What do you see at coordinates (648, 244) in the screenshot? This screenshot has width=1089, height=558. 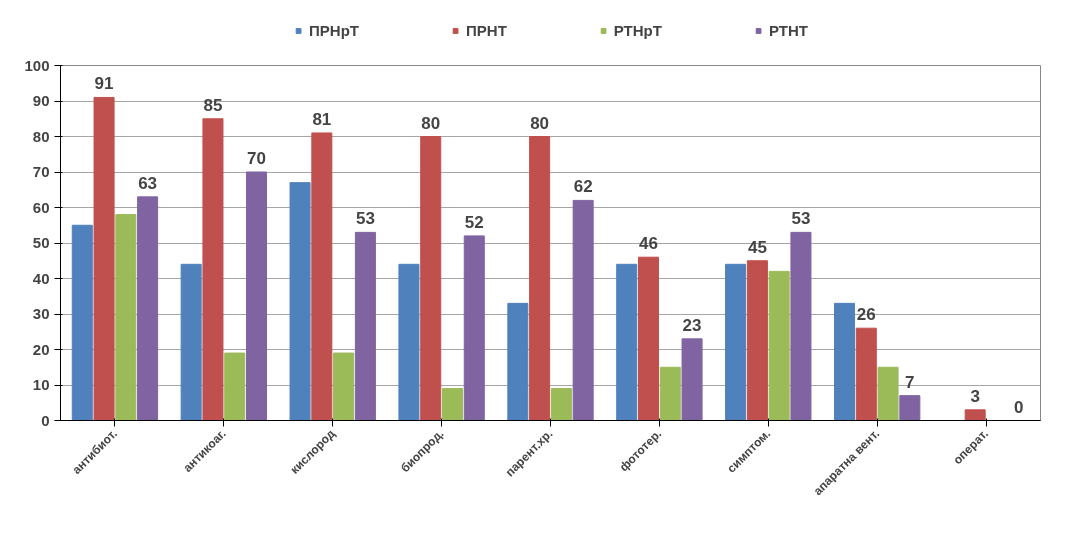 I see `data-label: 46` at bounding box center [648, 244].